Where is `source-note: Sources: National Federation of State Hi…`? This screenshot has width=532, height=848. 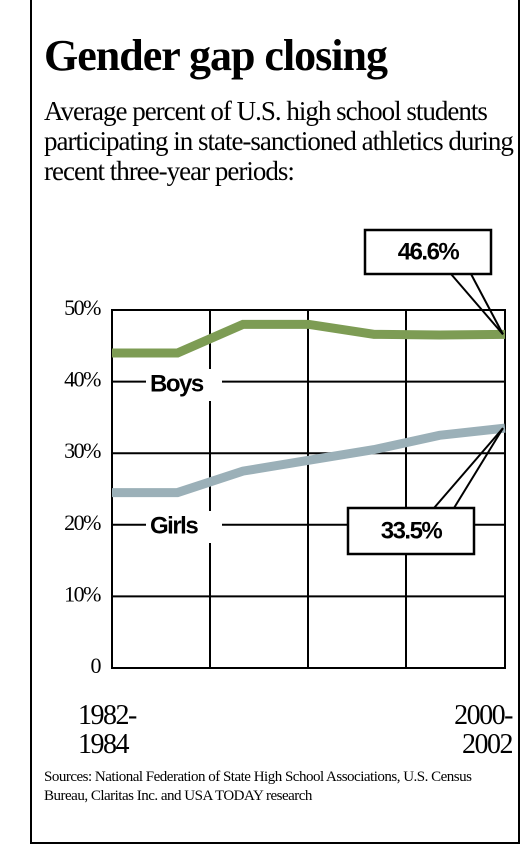
source-note: Sources: National Federation of State Hi… is located at coordinates (258, 786).